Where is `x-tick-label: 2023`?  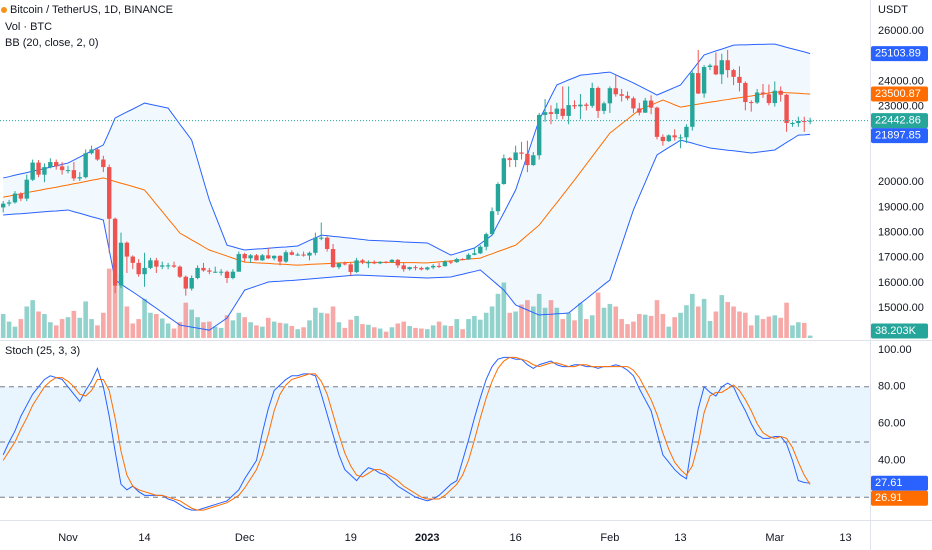
x-tick-label: 2023 is located at coordinates (427, 538).